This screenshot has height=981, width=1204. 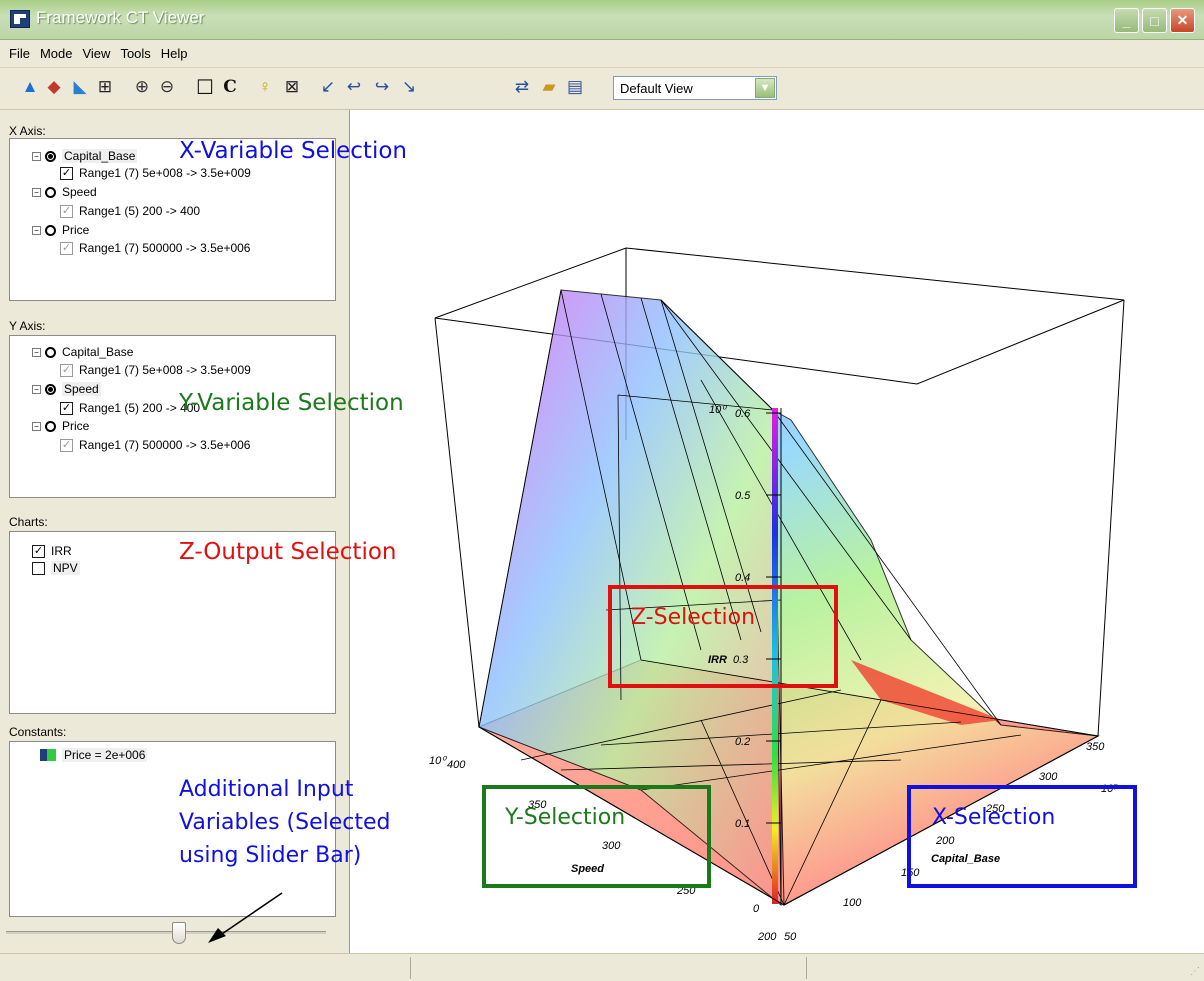 What do you see at coordinates (167, 86) in the screenshot?
I see `zoom-out-icon: ⊖` at bounding box center [167, 86].